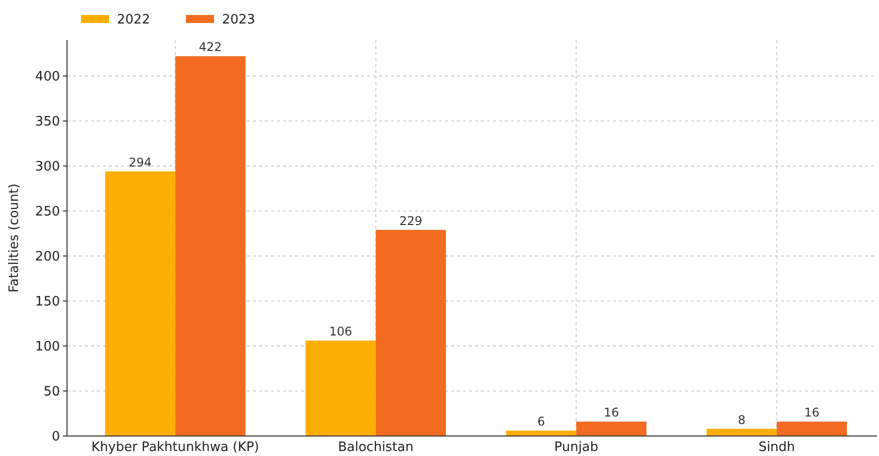 This screenshot has height=456, width=879. Describe the element at coordinates (576, 447) in the screenshot. I see `x-tick-label: Punjab` at that location.